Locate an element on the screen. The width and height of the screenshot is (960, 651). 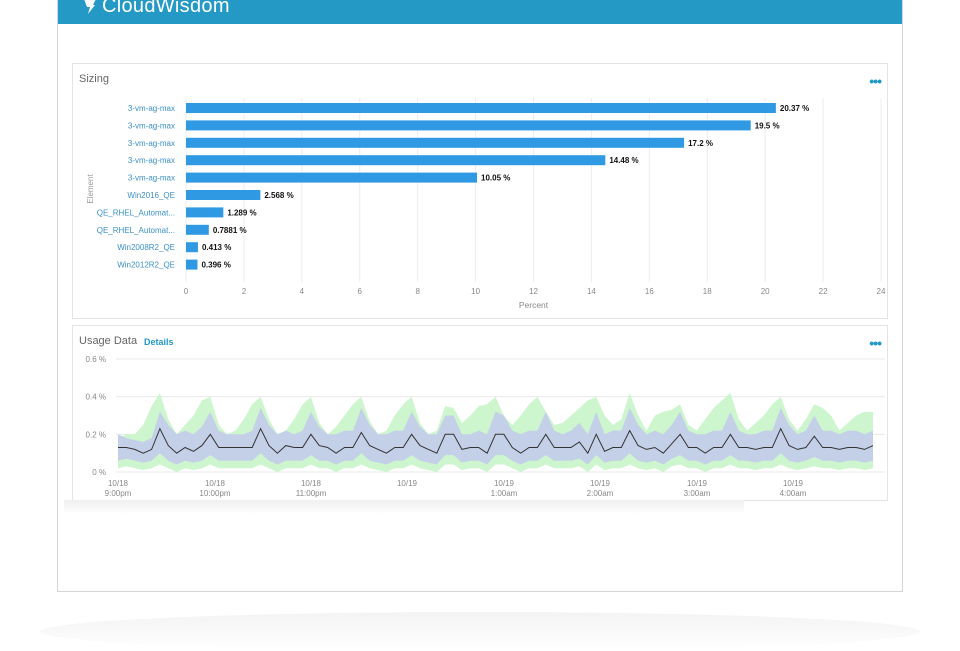
x-tick-label: 24 is located at coordinates (881, 291).